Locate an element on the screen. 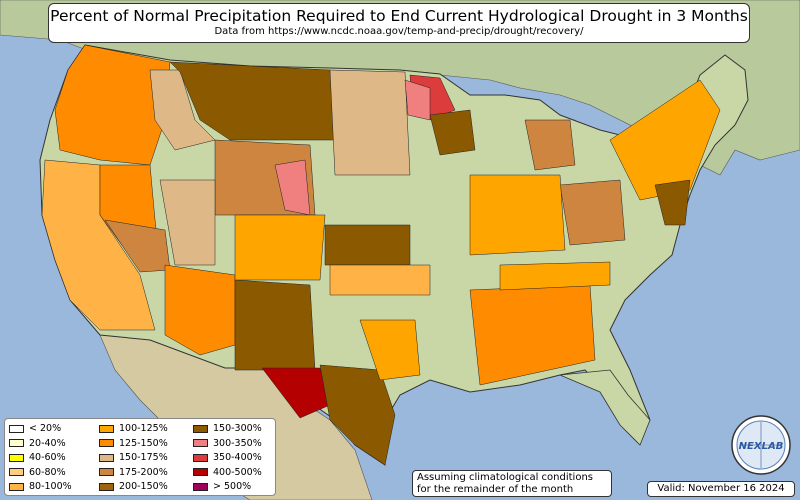  legend-item: 300-350% is located at coordinates (227, 443).